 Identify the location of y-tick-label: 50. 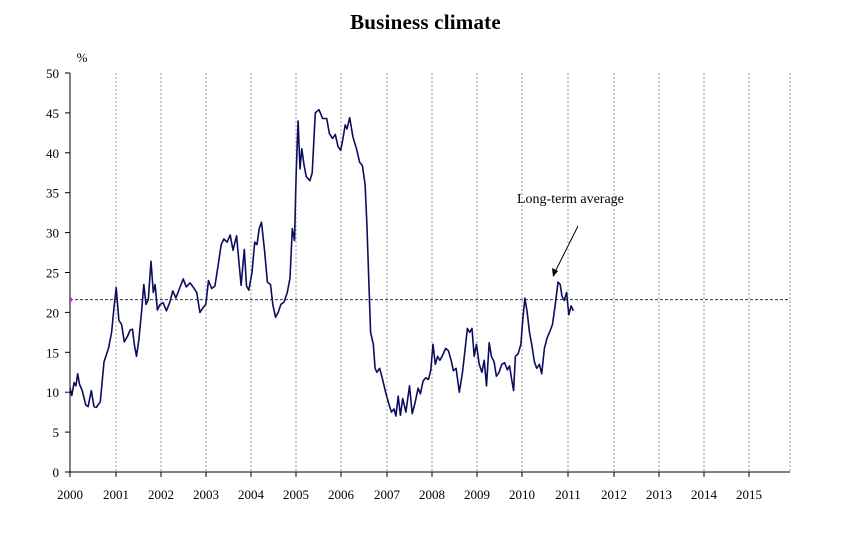
(52, 73).